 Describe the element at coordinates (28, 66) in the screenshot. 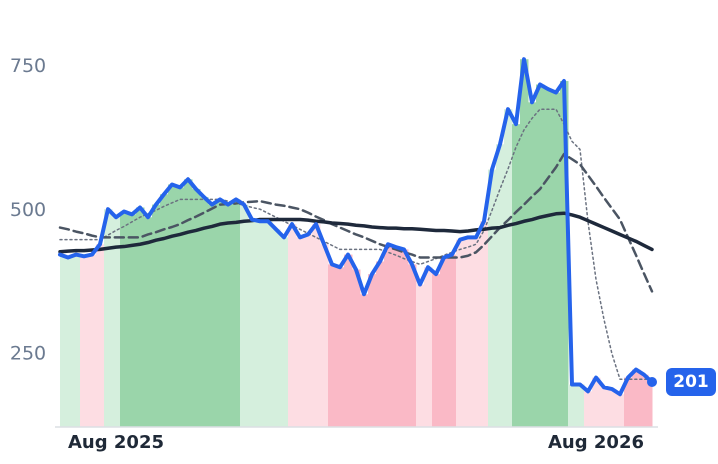

I see `y-tick-label: 750` at that location.